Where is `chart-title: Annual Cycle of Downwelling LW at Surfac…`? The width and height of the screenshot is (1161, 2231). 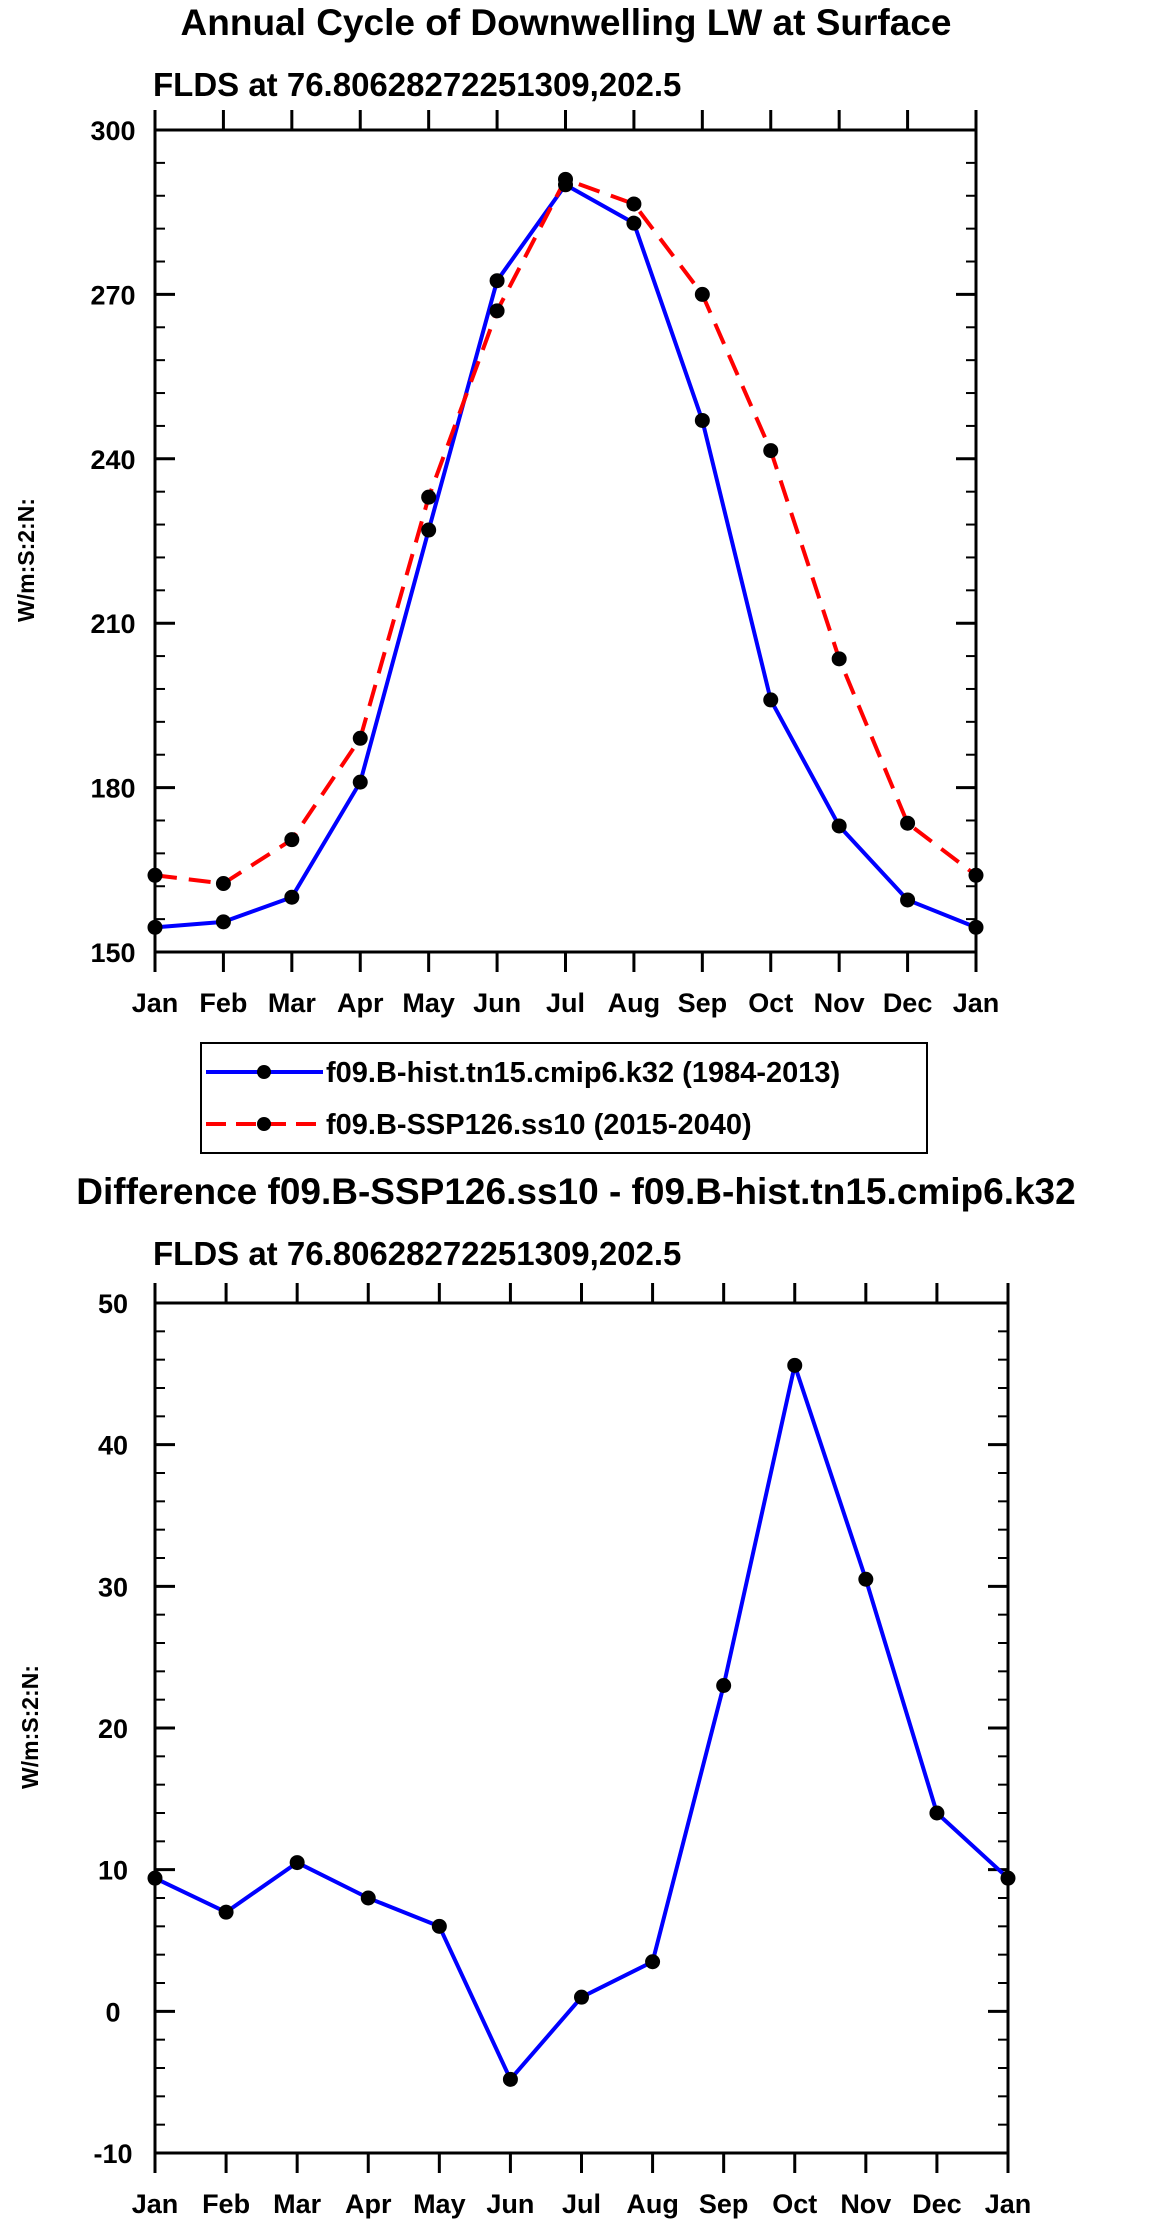 chart-title: Annual Cycle of Downwelling LW at Surfac… is located at coordinates (566, 22).